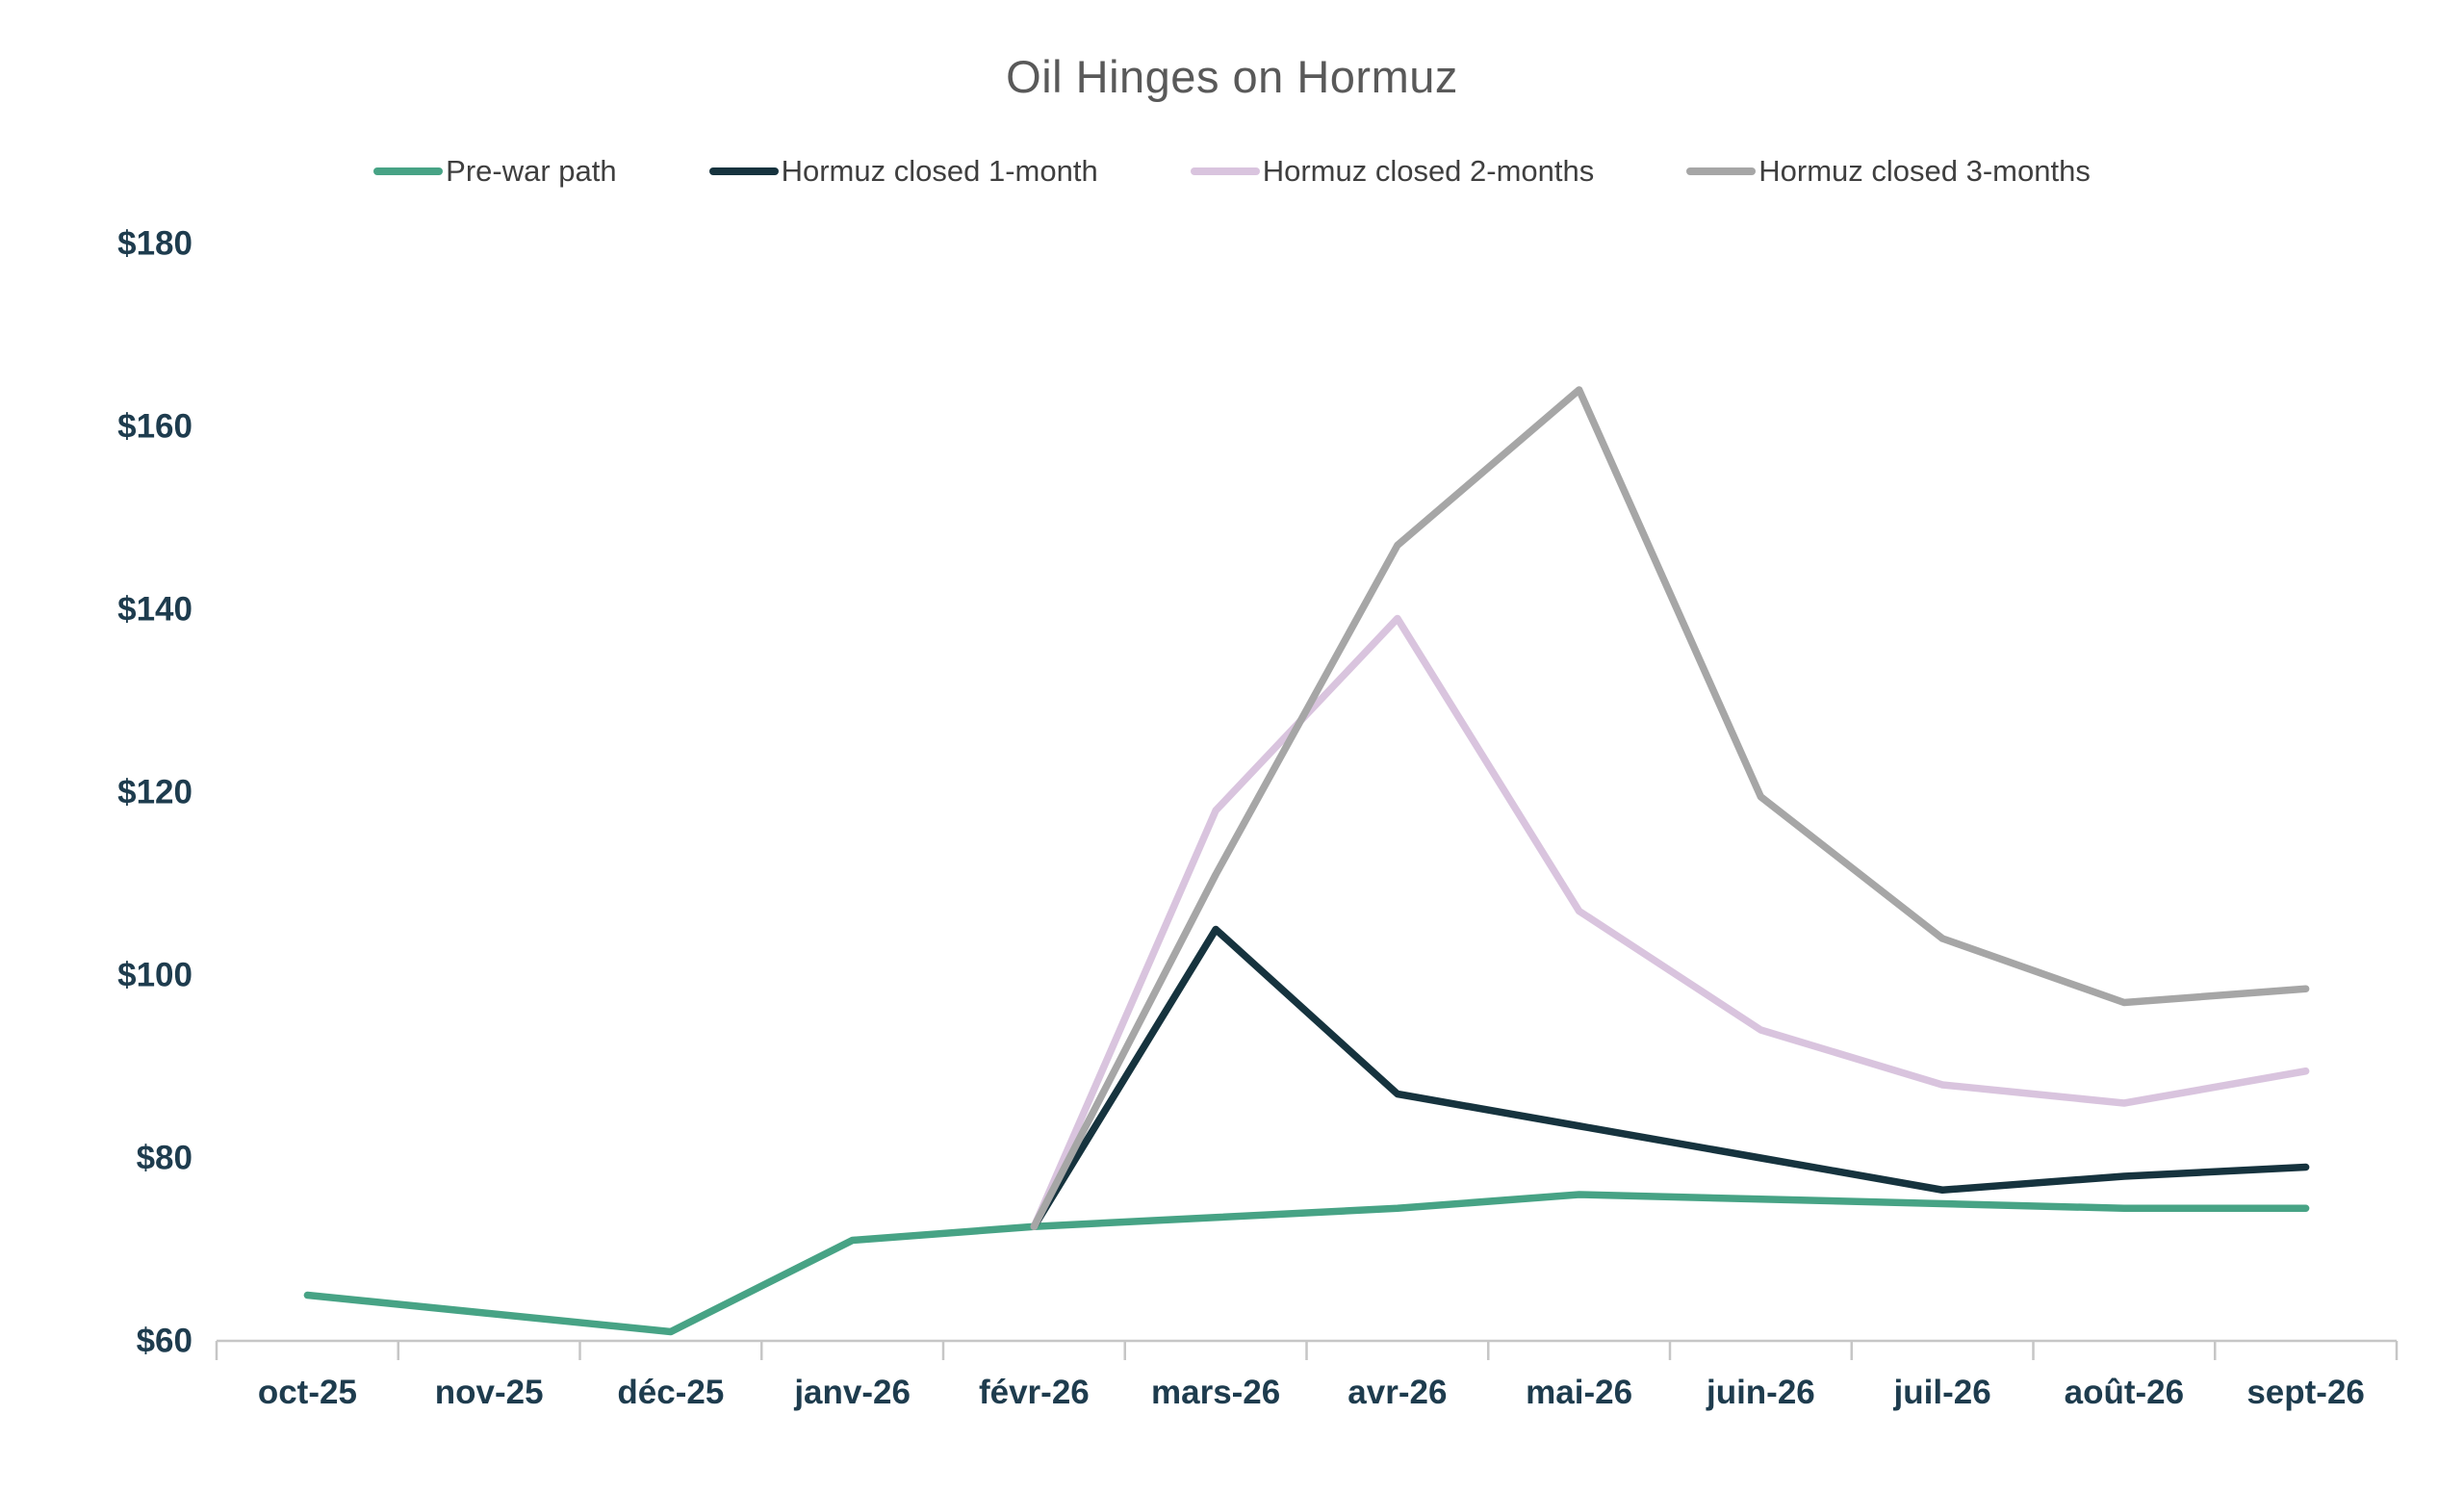  What do you see at coordinates (1579, 1392) in the screenshot?
I see `x-tick-label: mai-26` at bounding box center [1579, 1392].